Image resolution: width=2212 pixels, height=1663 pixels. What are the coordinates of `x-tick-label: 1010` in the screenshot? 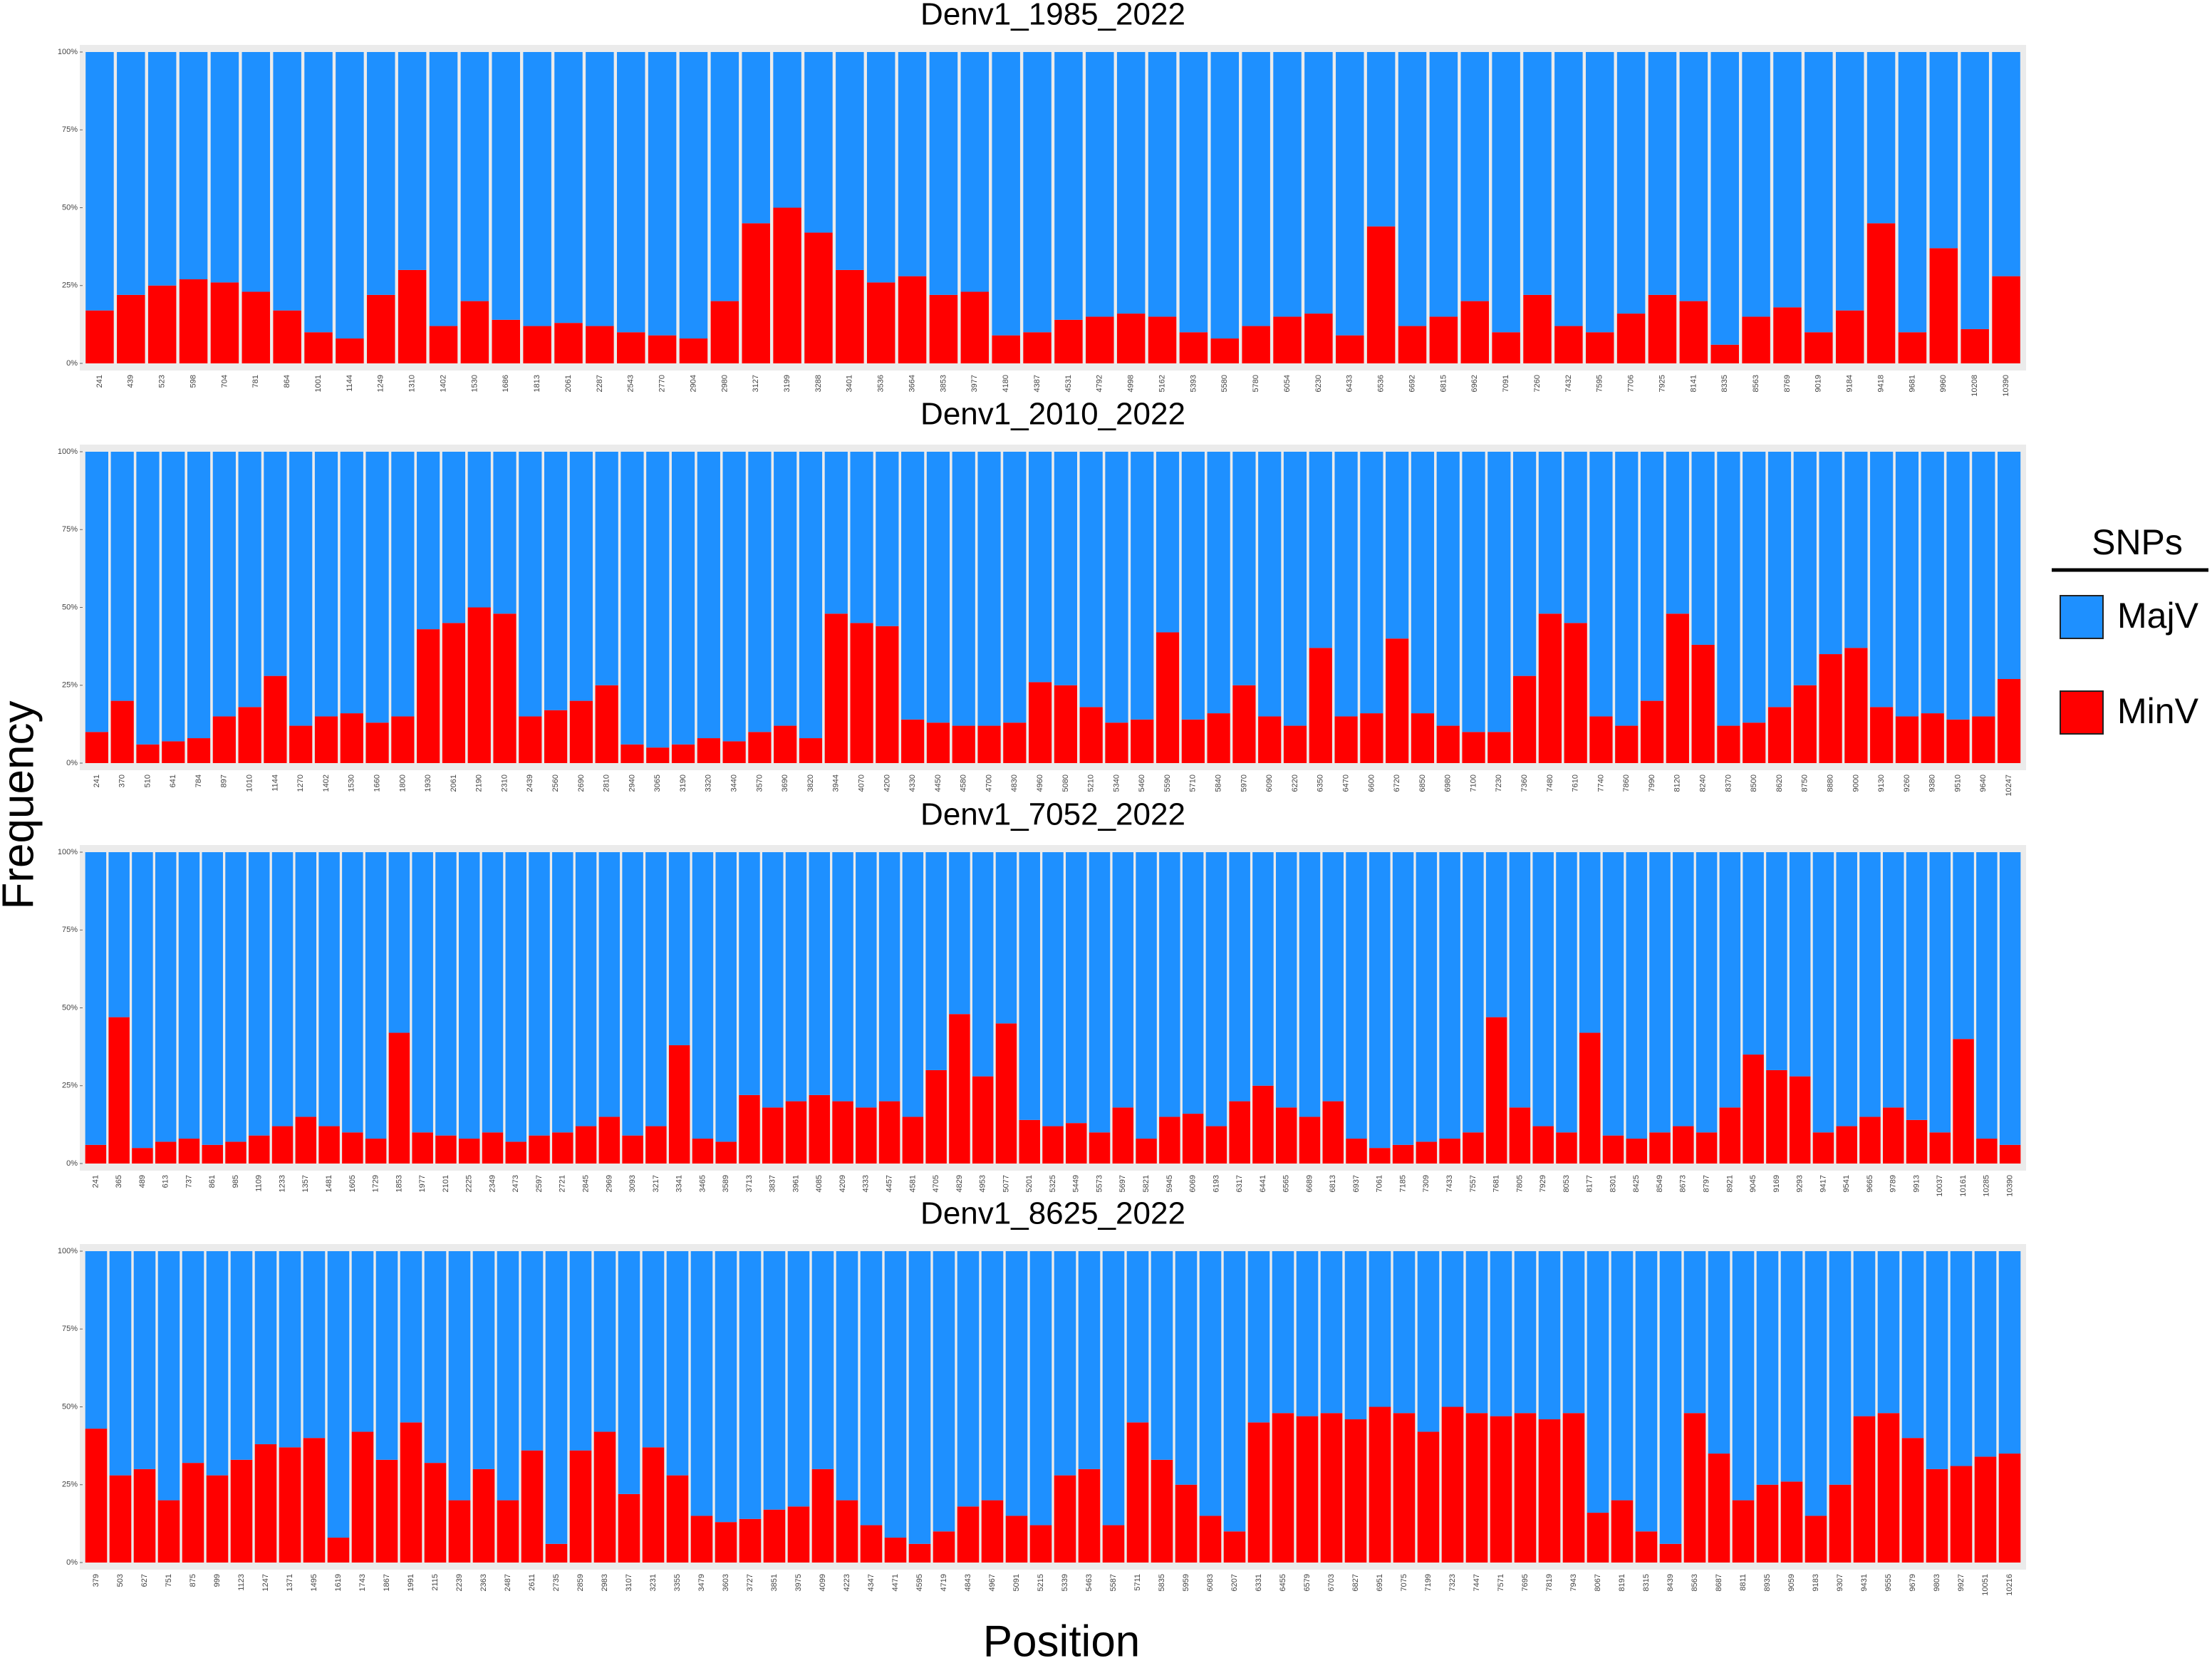 It's located at (250, 783).